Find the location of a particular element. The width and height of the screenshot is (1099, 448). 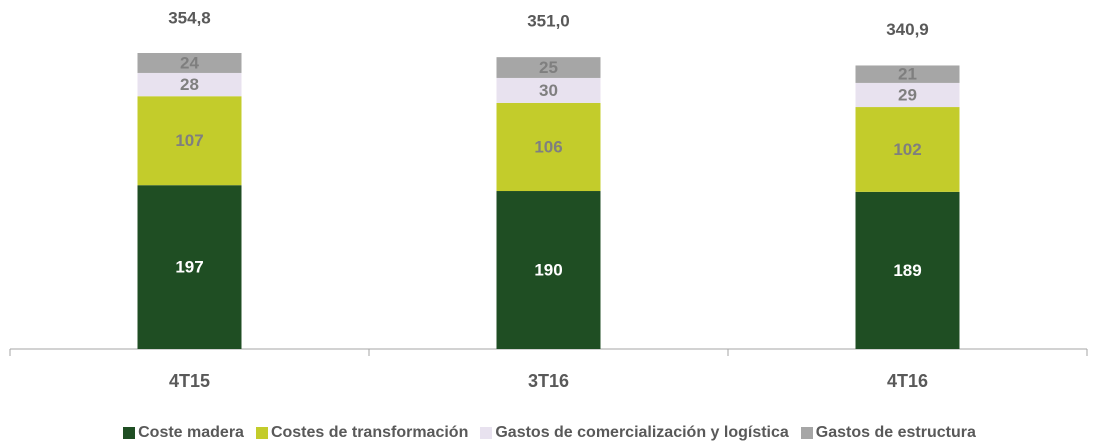

value-label: 21 is located at coordinates (907, 74).